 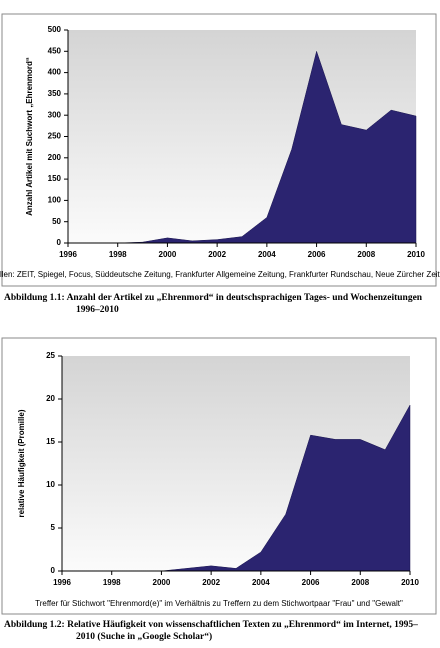 What do you see at coordinates (55, 93) in the screenshot?
I see `y-tick-label: 350` at bounding box center [55, 93].